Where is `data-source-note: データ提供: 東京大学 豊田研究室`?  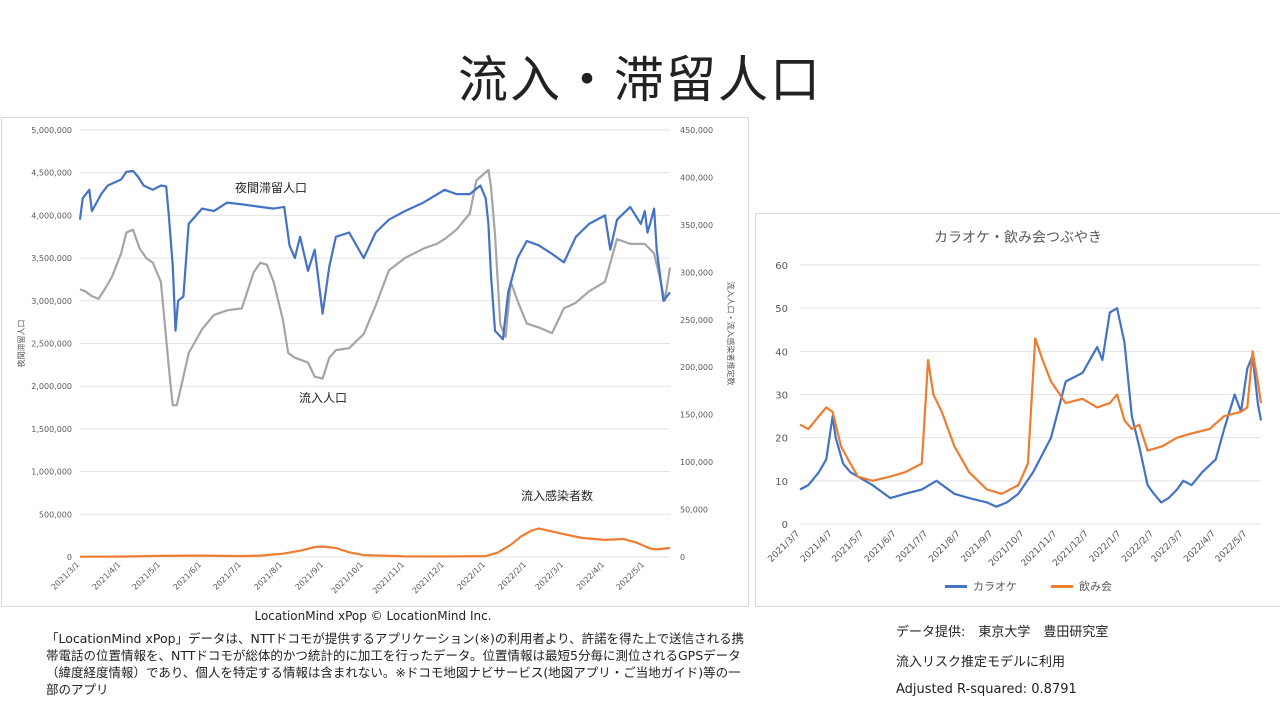 data-source-note: データ提供: 東京大学 豊田研究室 is located at coordinates (1002, 632).